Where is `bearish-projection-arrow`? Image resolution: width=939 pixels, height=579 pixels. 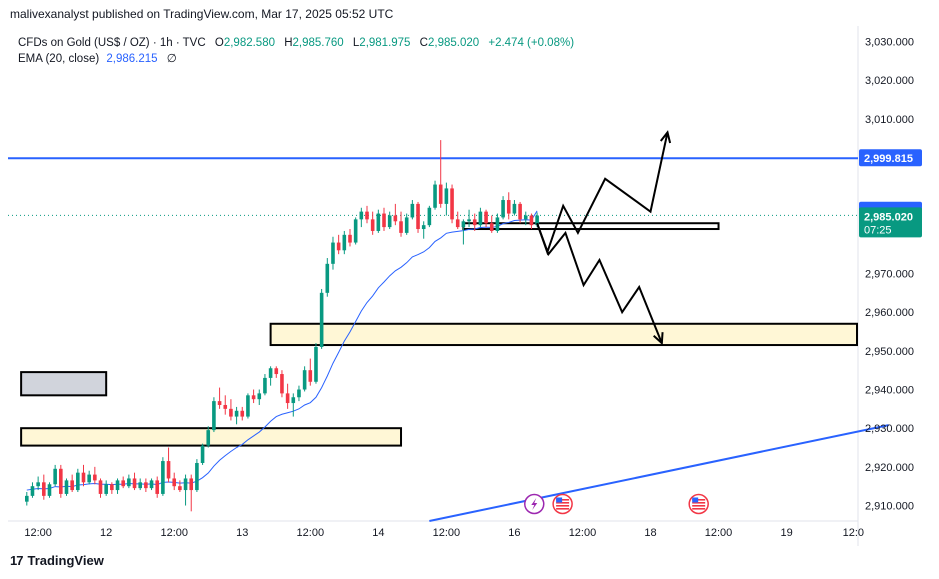 bearish-projection-arrow is located at coordinates (599, 283).